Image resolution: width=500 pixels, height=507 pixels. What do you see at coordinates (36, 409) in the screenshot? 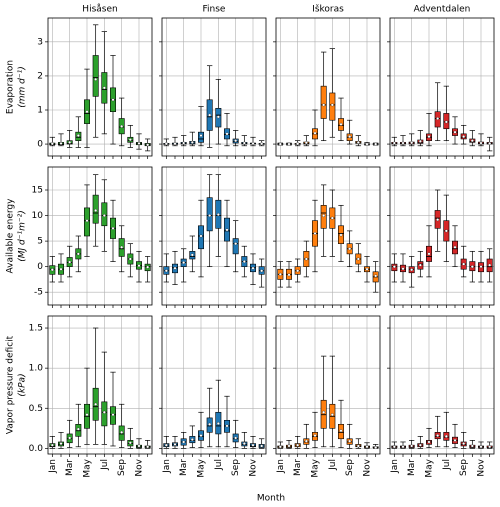
I see `y-tick-label: 0.5` at bounding box center [36, 409].